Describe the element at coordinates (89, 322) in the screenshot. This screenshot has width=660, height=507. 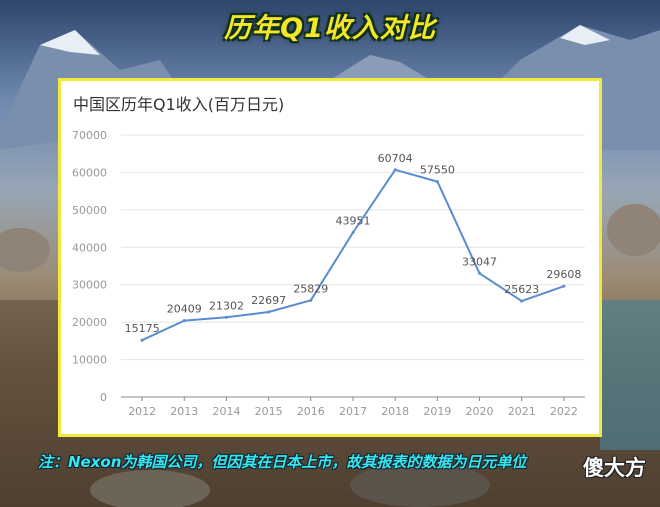
I see `y-tick-label: 20000` at that location.